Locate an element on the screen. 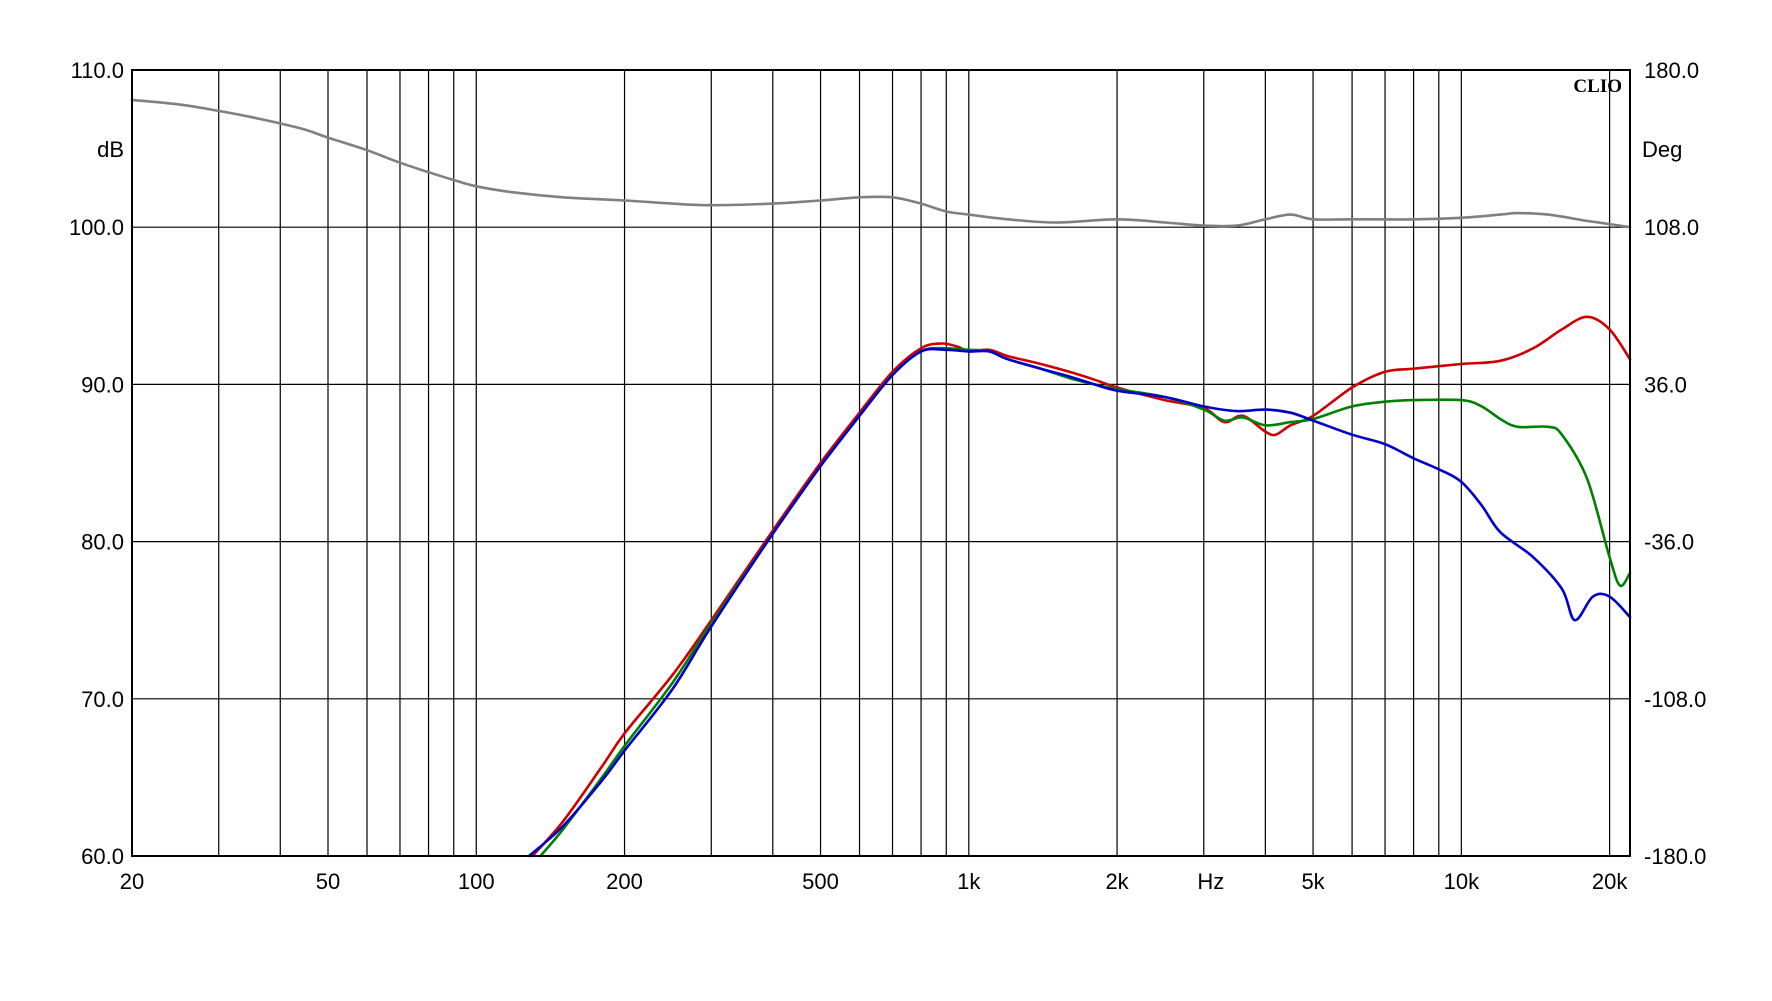 The height and width of the screenshot is (1001, 1772). x-tick-label: 20 is located at coordinates (132, 881).